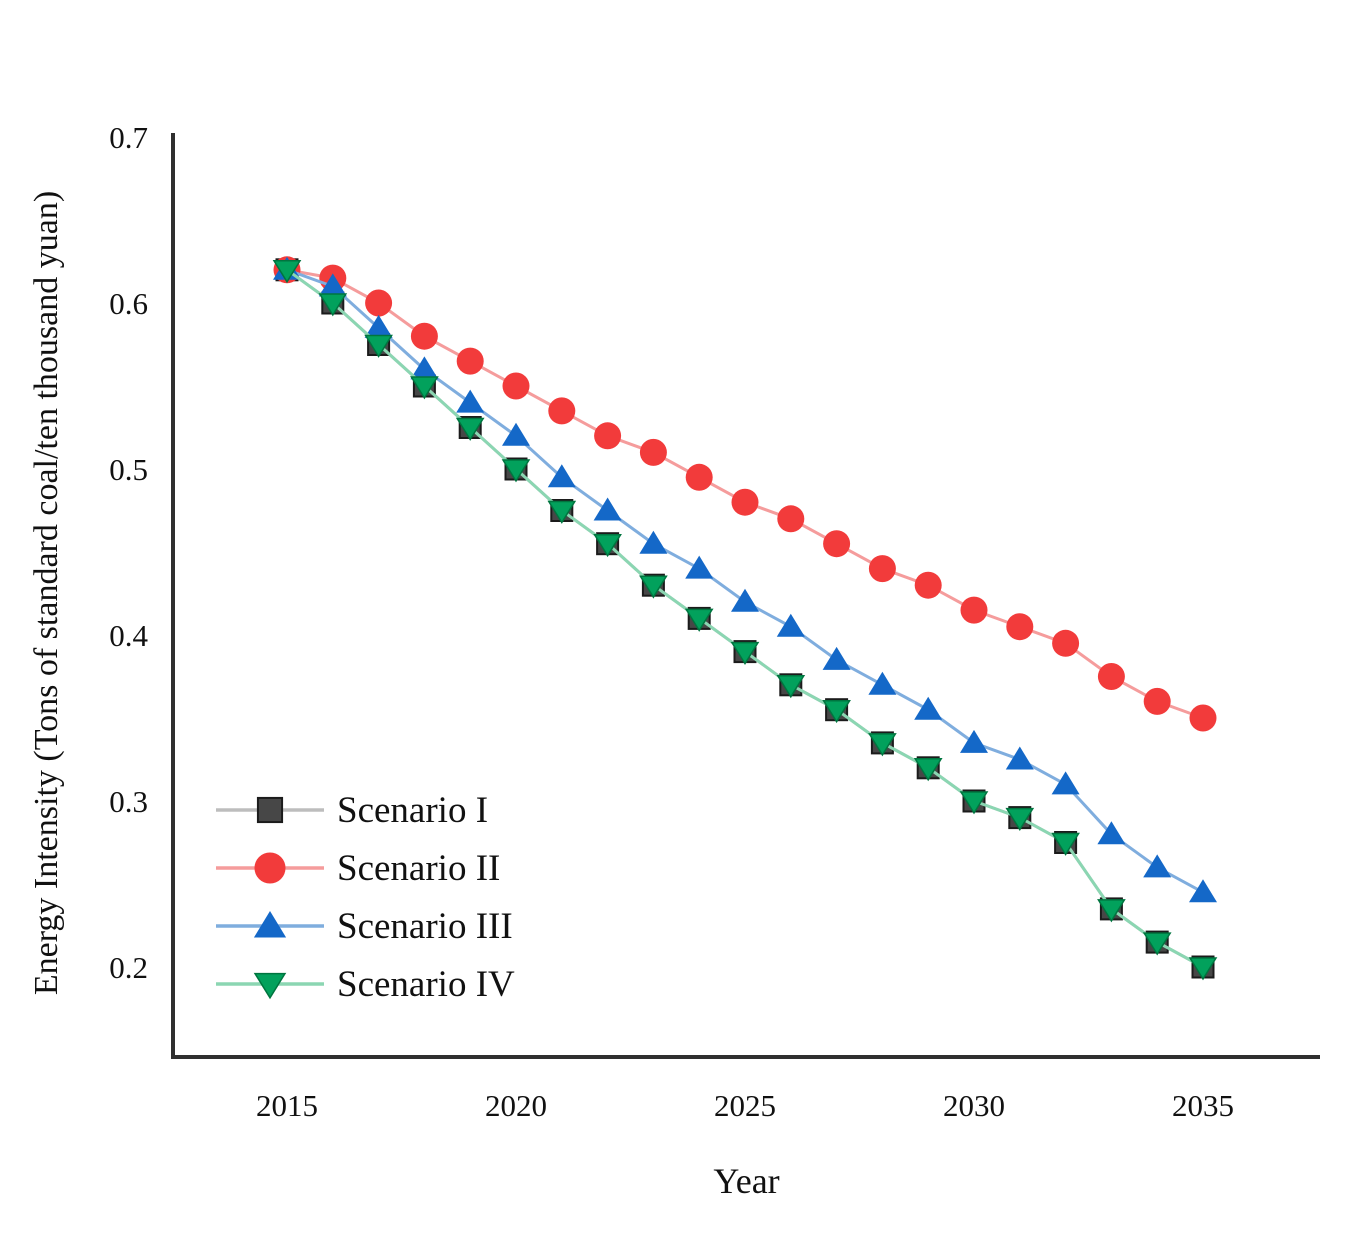 The image size is (1357, 1233). Describe the element at coordinates (418, 868) in the screenshot. I see `legend-label: Scenario II` at that location.